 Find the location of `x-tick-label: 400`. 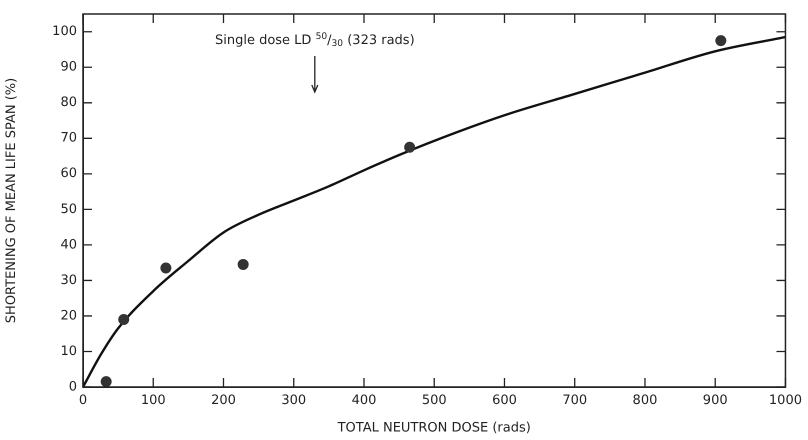

x-tick-label: 400 is located at coordinates (364, 400).